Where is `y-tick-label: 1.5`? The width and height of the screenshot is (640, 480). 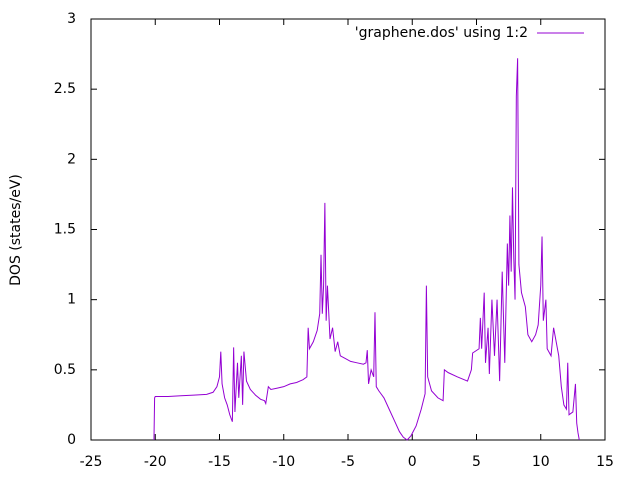
y-tick-label: 1.5 is located at coordinates (65, 230).